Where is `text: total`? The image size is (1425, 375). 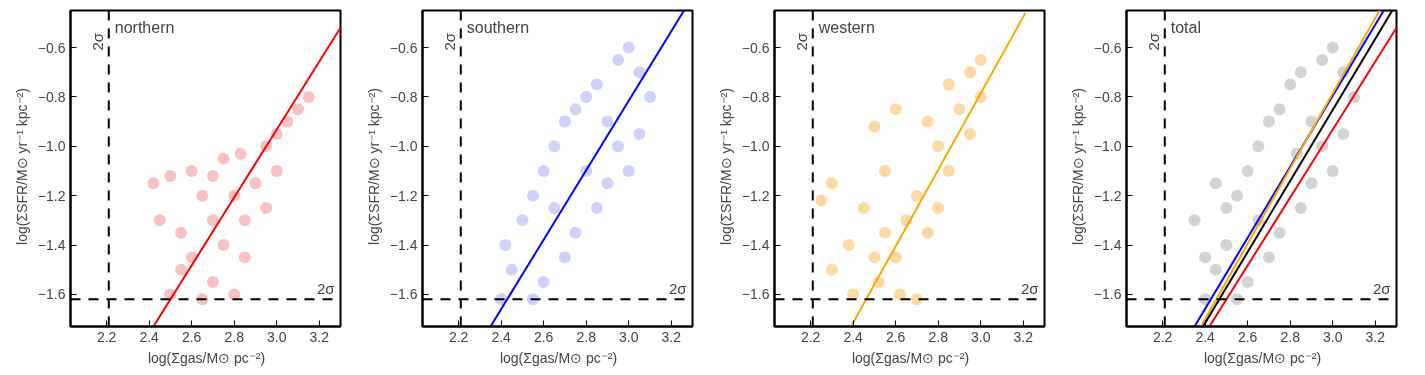 text: total is located at coordinates (1186, 27).